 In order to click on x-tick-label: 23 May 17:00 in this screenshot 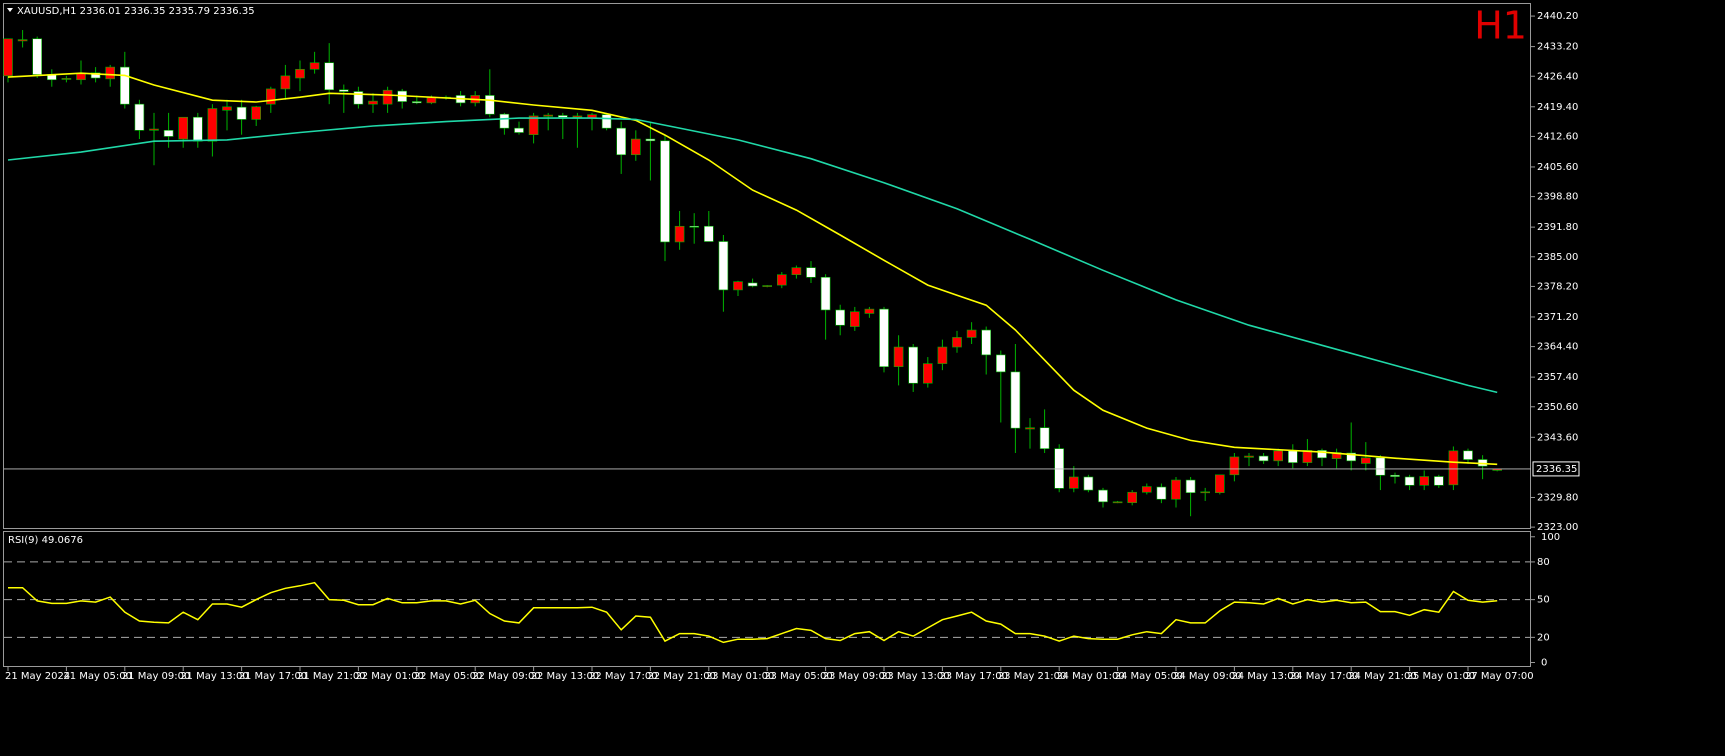, I will do `click(973, 676)`.